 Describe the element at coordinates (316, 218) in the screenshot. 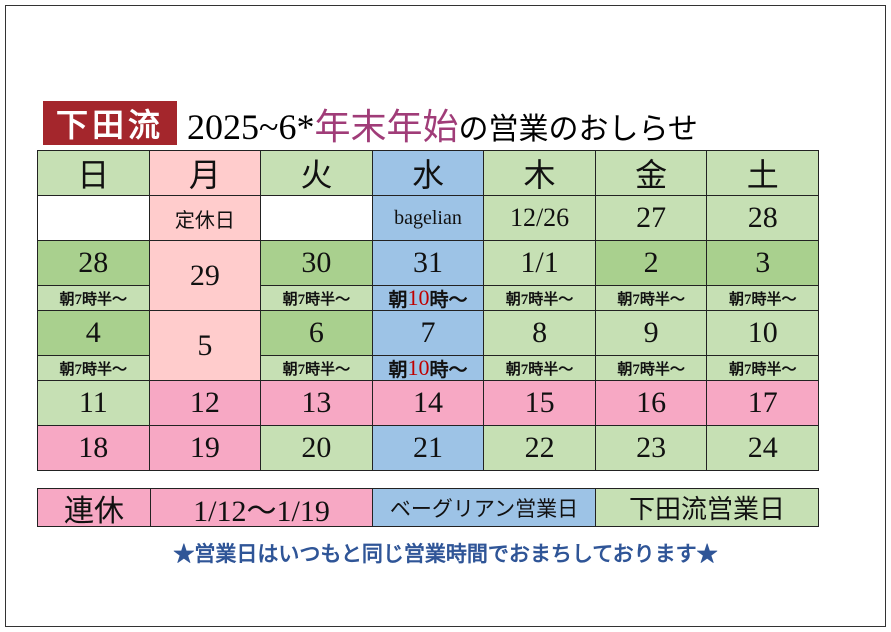

I see `date-cell` at that location.